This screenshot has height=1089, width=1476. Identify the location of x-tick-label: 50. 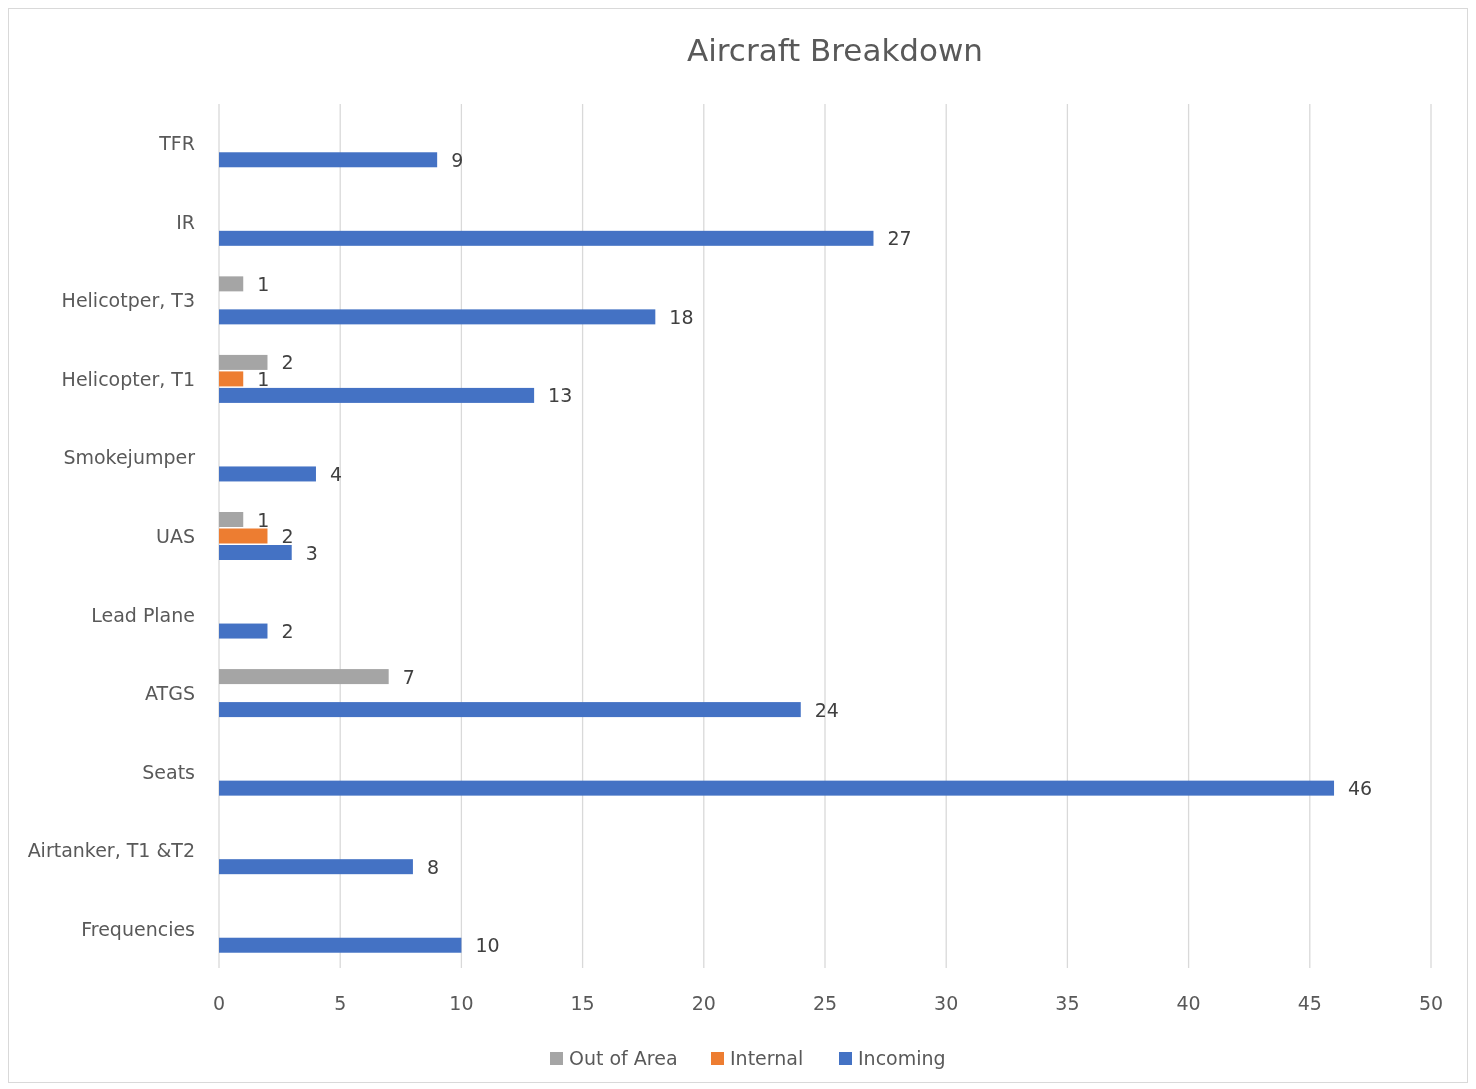
(1431, 1003).